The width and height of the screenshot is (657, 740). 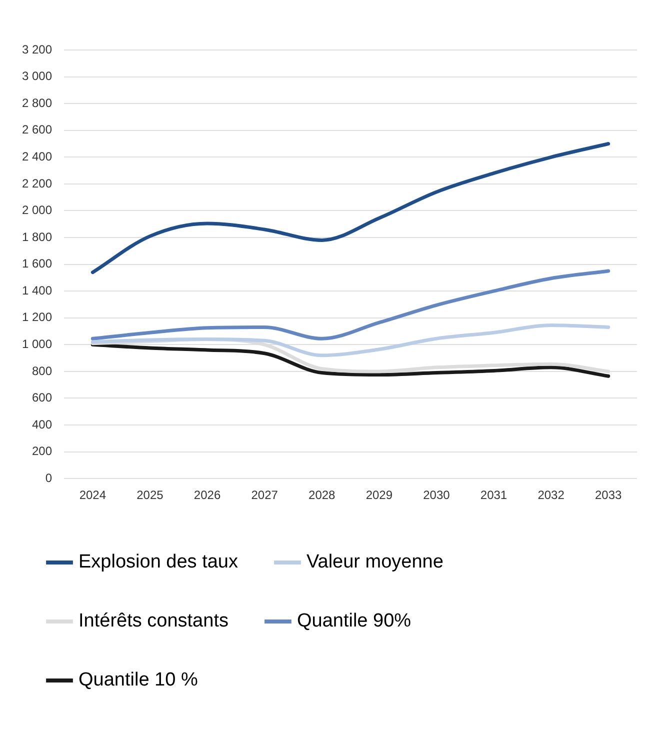 I want to click on y-tick-label: 600, so click(x=42, y=397).